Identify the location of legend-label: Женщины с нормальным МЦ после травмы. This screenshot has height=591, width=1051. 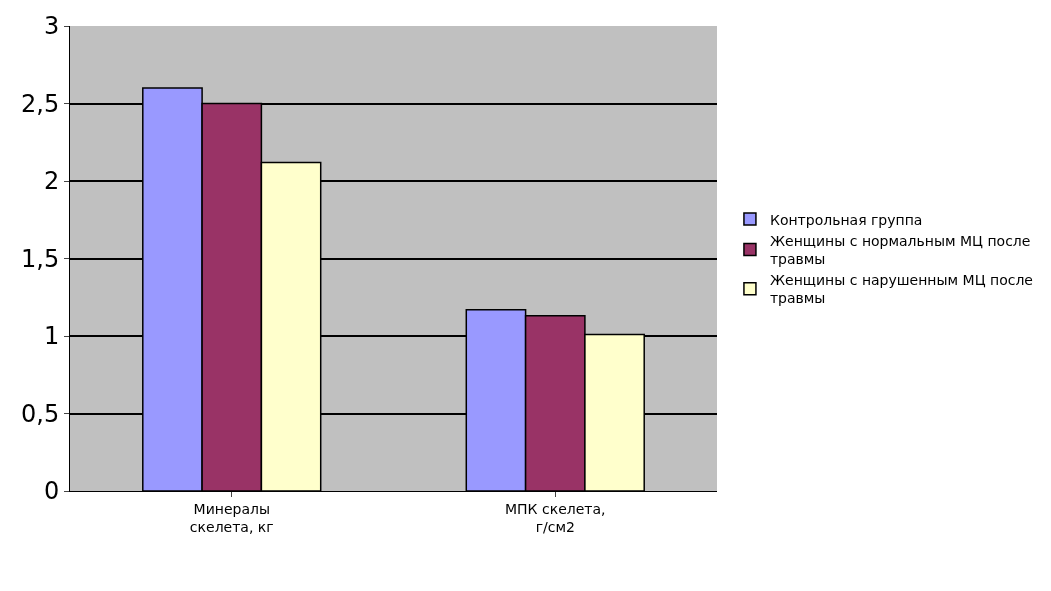
(900, 249).